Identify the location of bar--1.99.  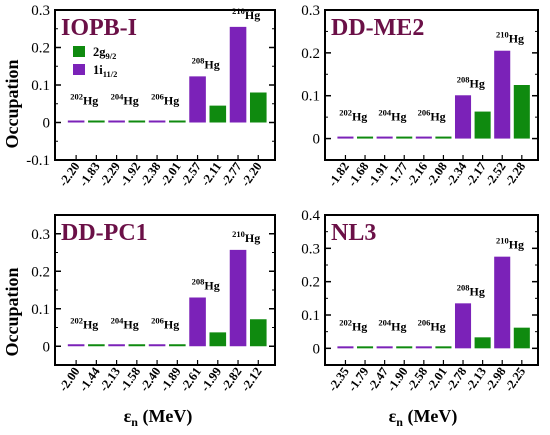
(218, 339).